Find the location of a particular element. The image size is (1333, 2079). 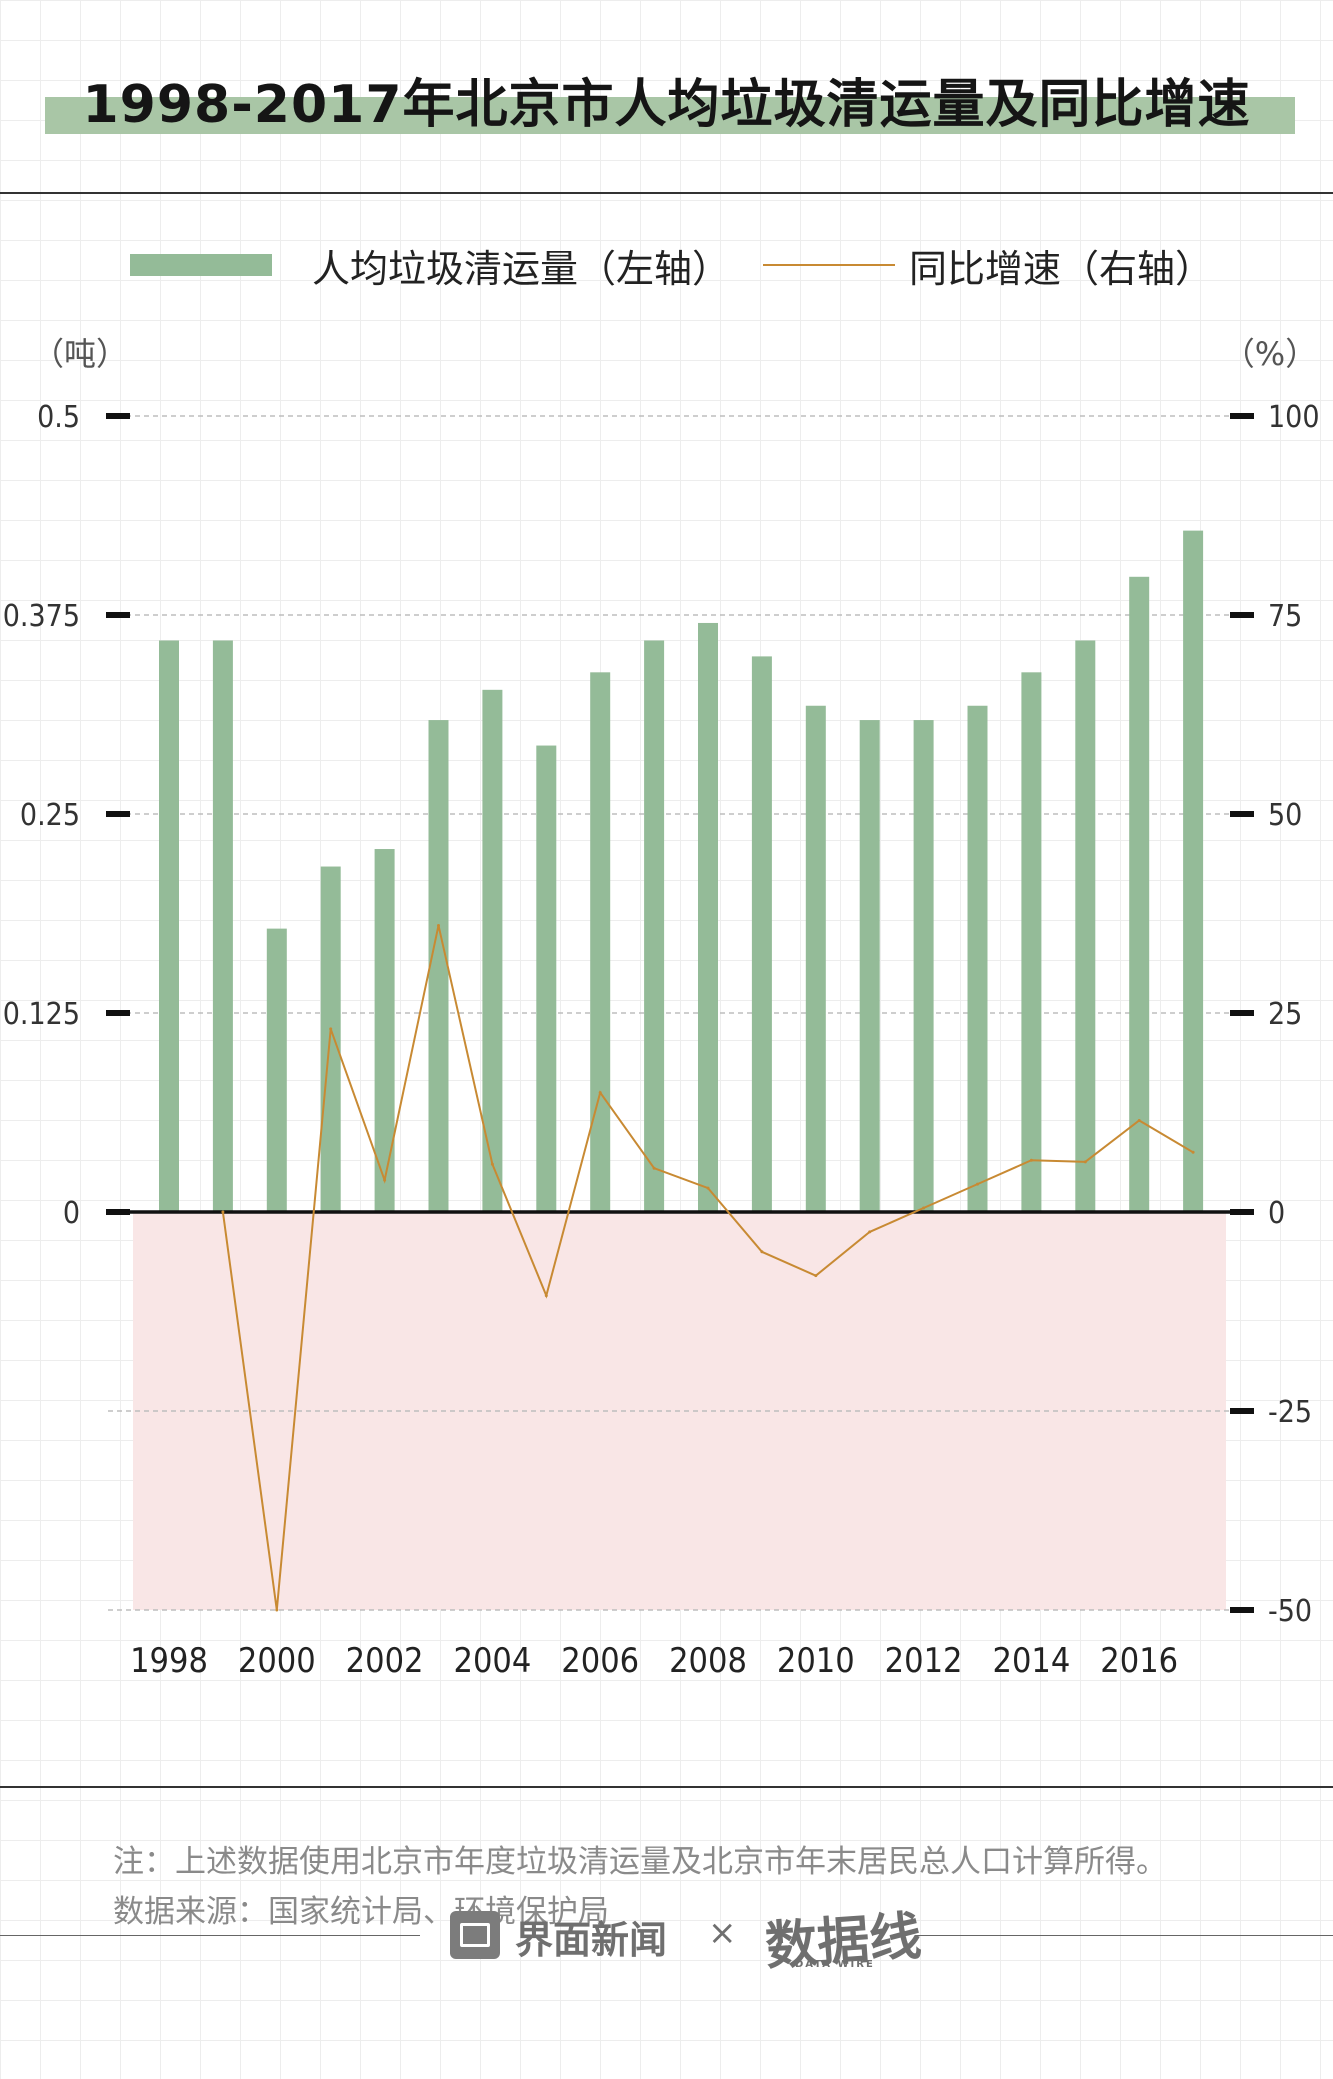

right-tick-label: 0 is located at coordinates (1276, 1213).